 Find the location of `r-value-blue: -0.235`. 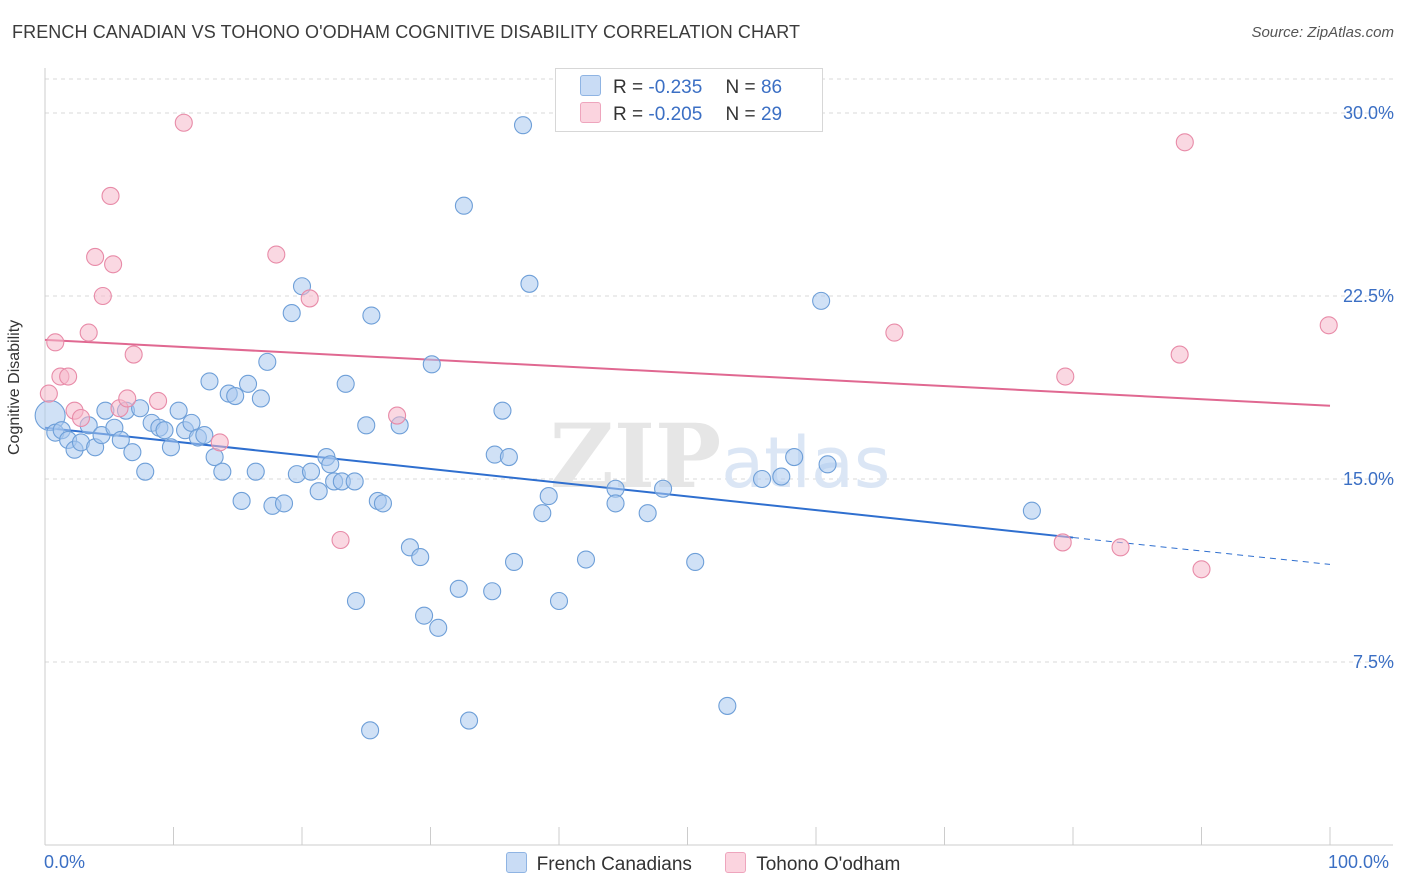

r-value-blue: -0.235 is located at coordinates (675, 87).